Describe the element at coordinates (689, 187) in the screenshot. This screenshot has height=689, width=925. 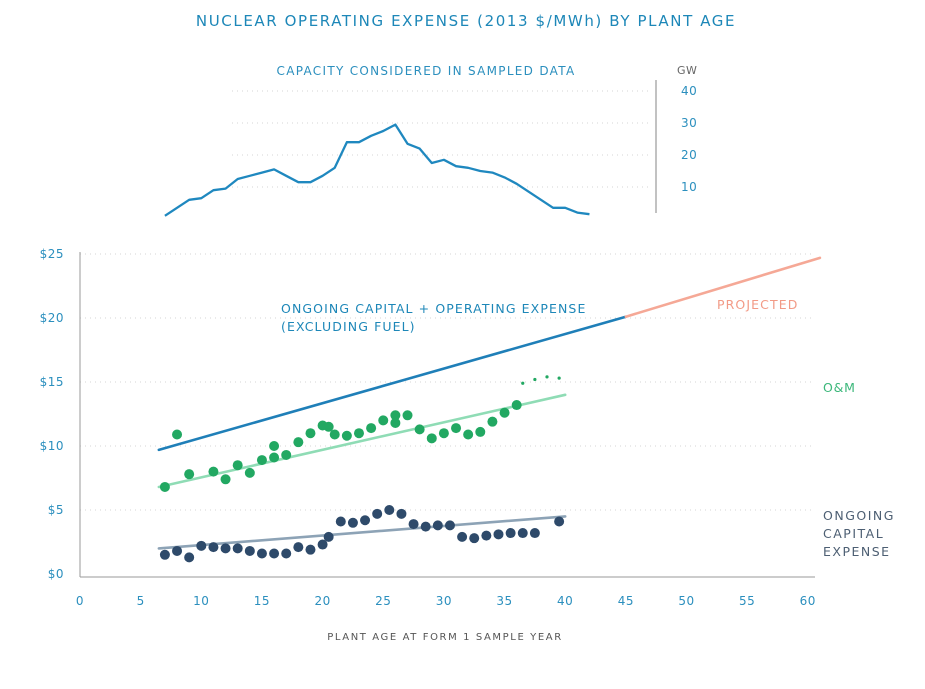
I see `capacity-tick-label: 10` at that location.